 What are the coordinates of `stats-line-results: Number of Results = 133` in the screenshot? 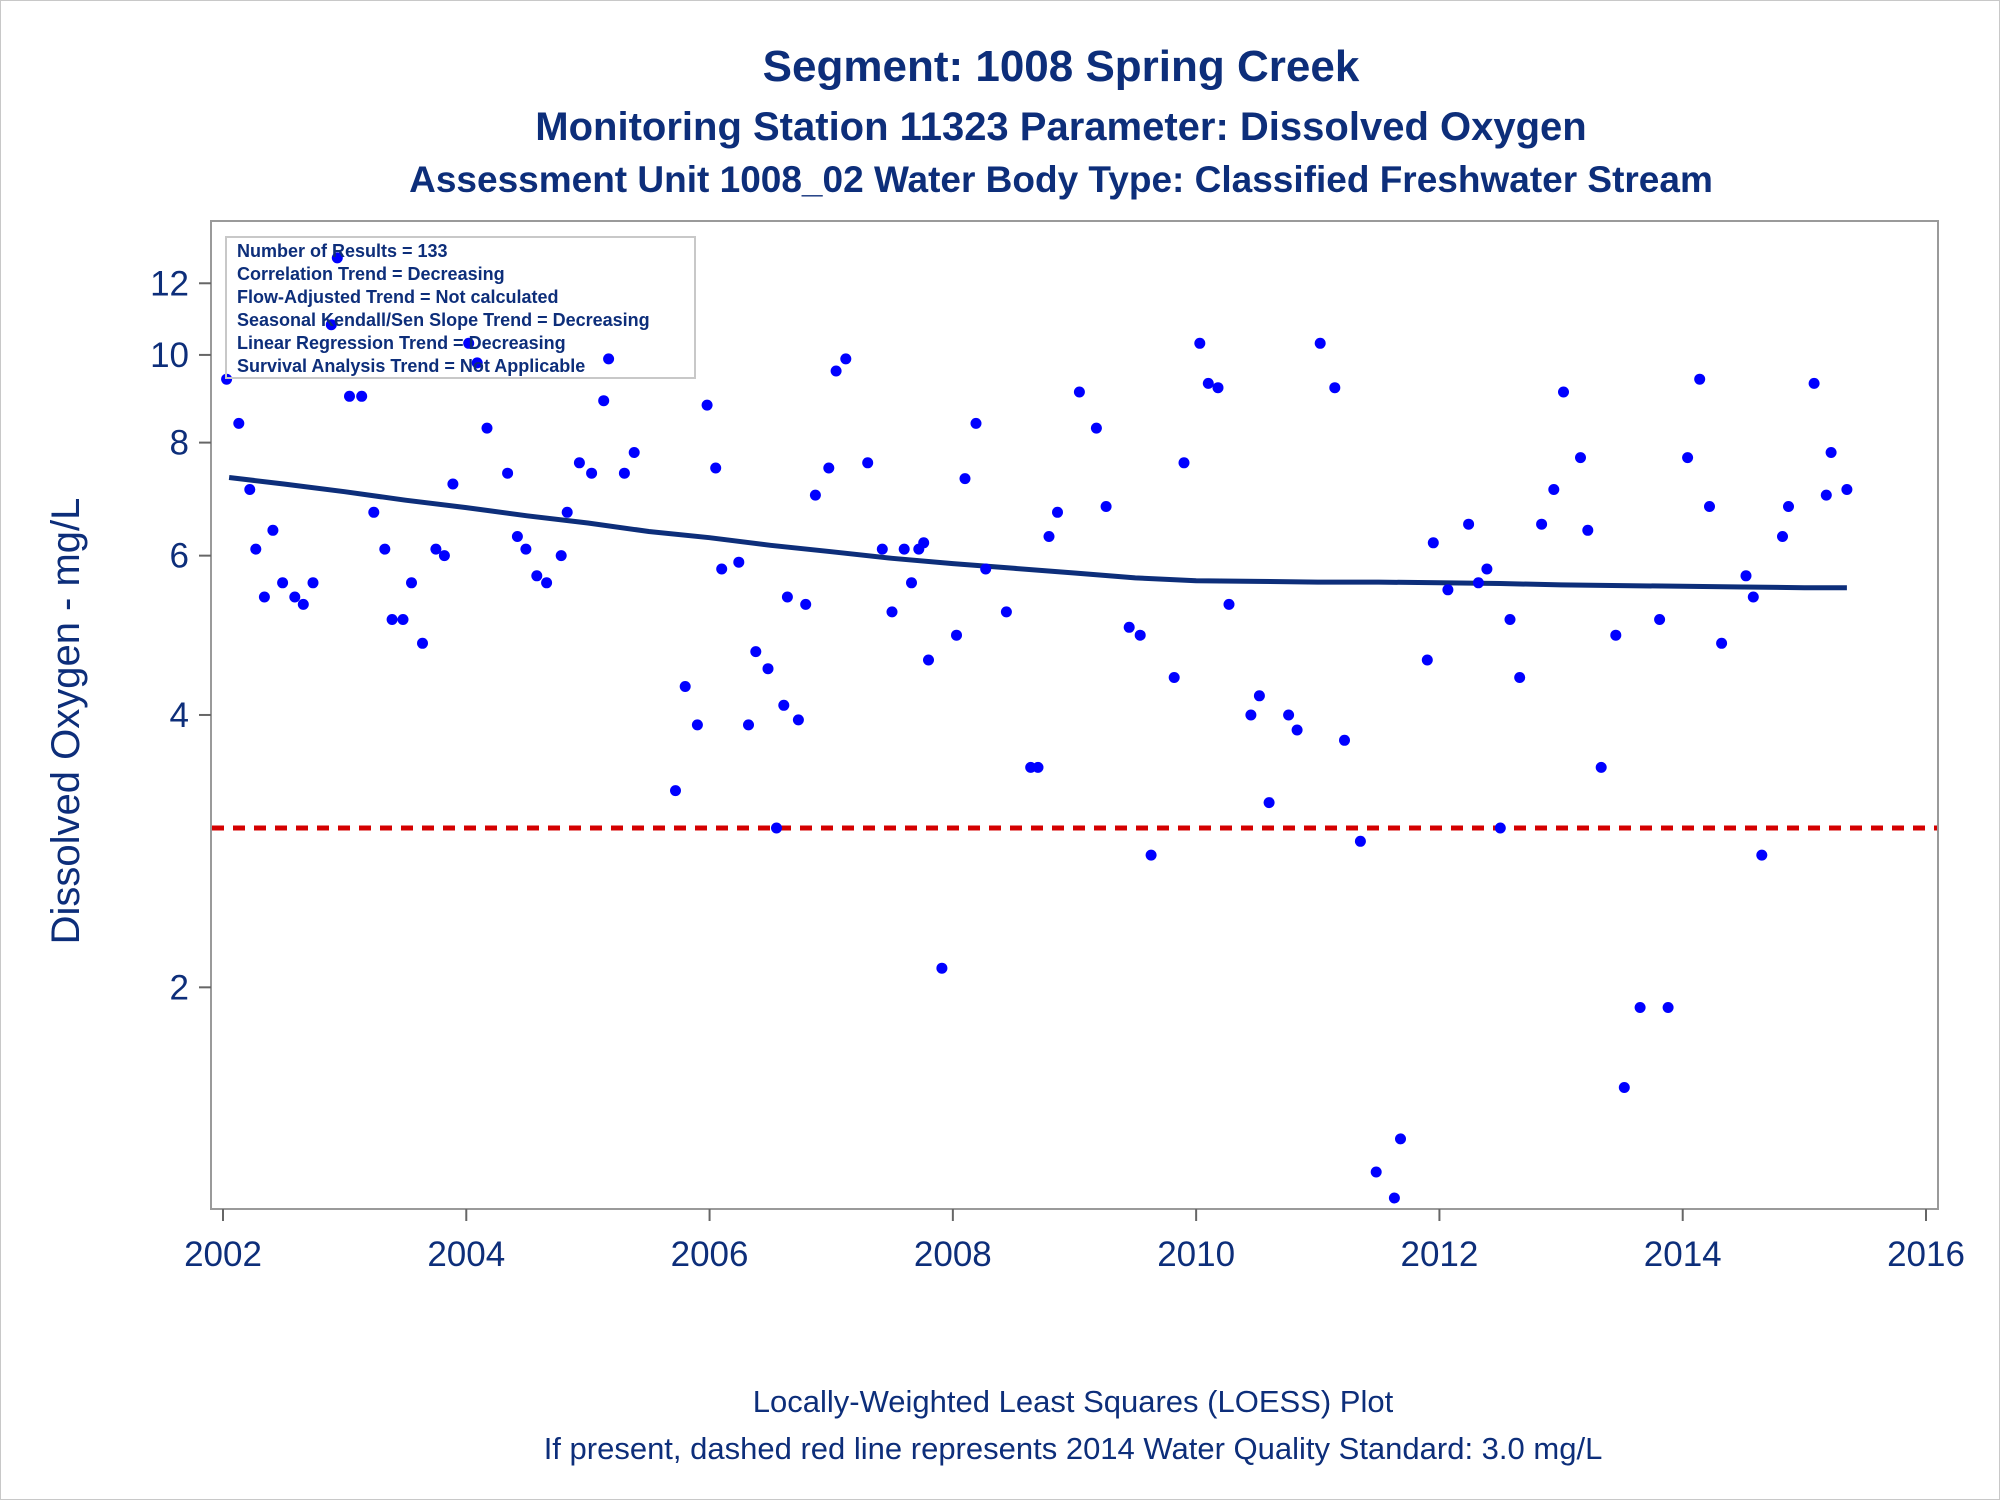 It's located at (342, 251).